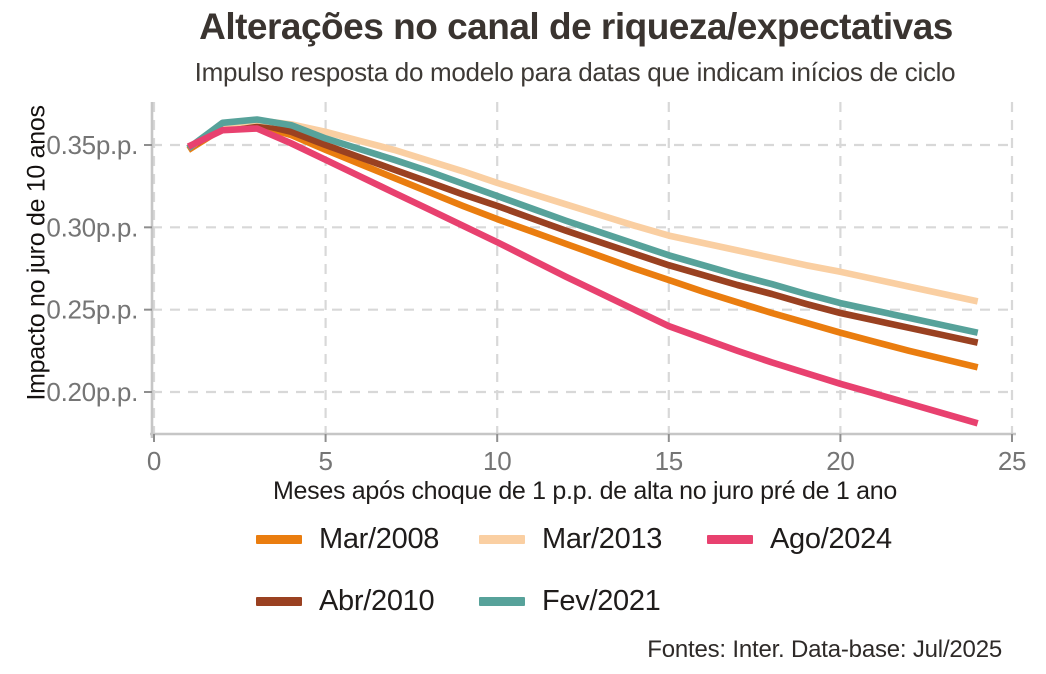  I want to click on x-tick-label: 25, so click(1012, 461).